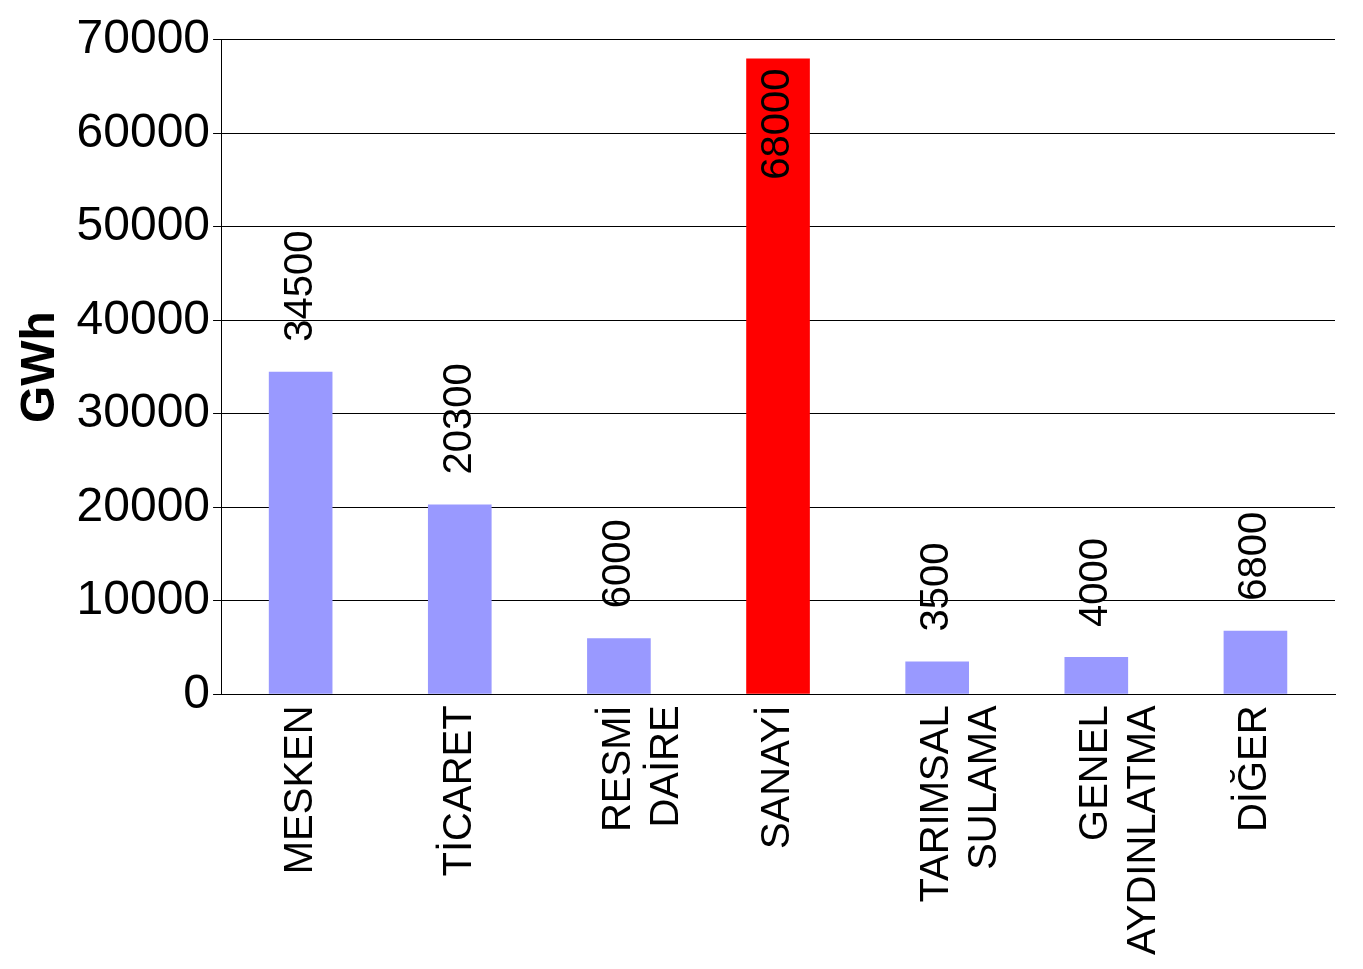 The height and width of the screenshot is (969, 1363). Describe the element at coordinates (775, 124) in the screenshot. I see `data-label: 68000` at that location.